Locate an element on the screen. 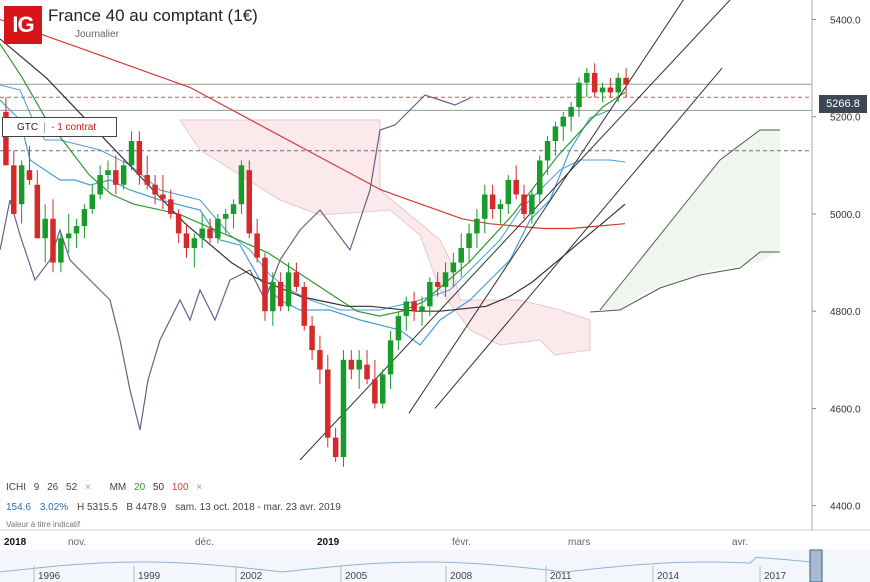  indicative-note: Valeur à titre indicatif is located at coordinates (43, 524).